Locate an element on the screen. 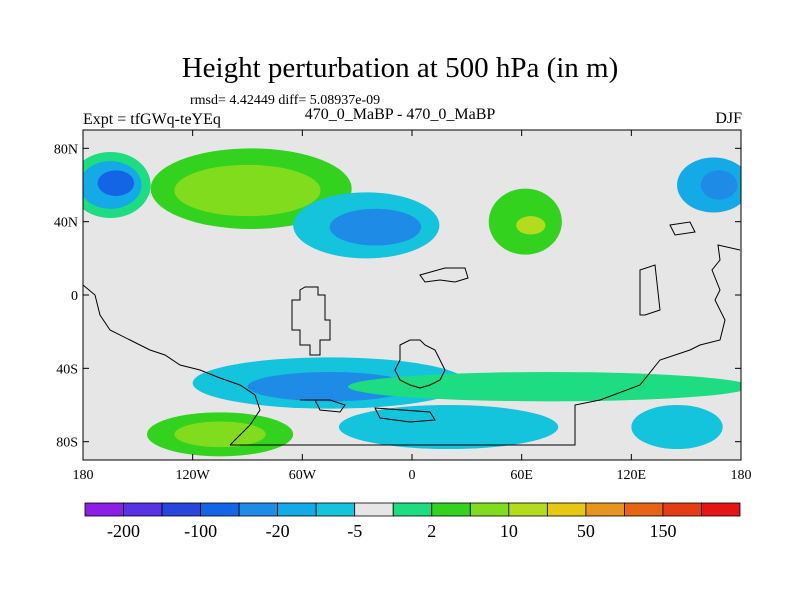 Image resolution: width=800 pixels, height=600 pixels. y-tick-label: 40N is located at coordinates (66, 223).